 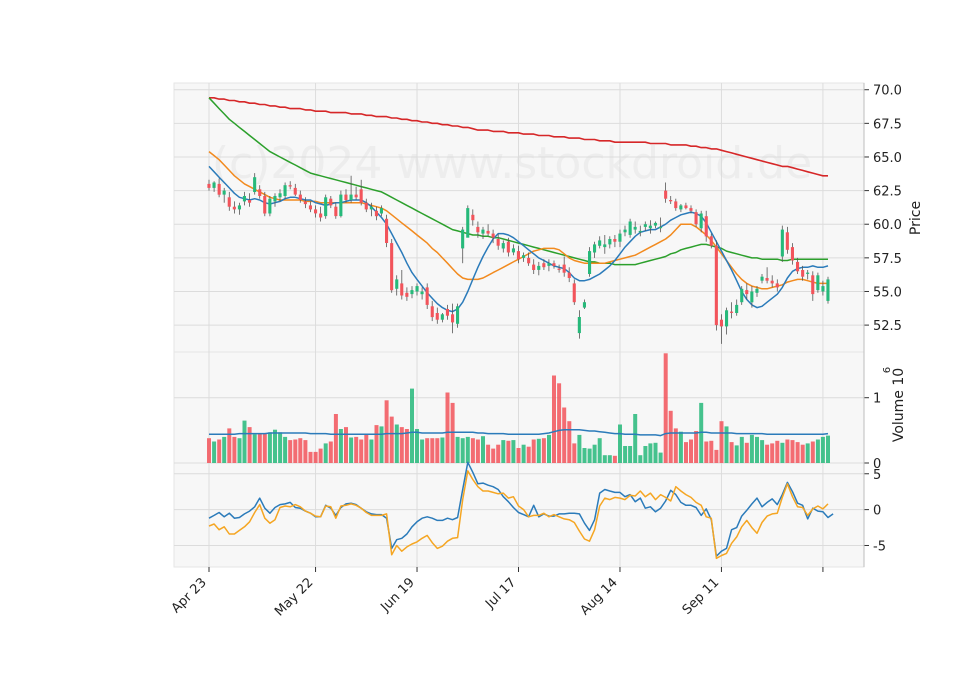 I want to click on watermark: (c)2024 www.stockdroid.de, so click(x=512, y=163).